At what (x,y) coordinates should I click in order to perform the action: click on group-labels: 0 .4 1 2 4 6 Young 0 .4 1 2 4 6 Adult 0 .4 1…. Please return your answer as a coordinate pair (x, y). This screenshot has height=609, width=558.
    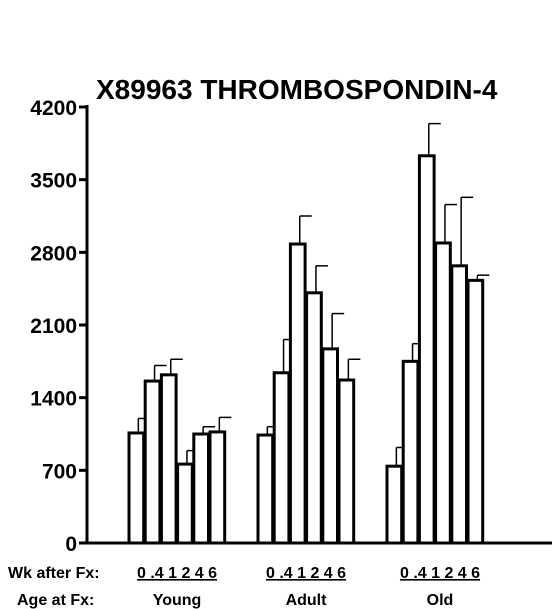
    Looking at the image, I should click on (308, 587).